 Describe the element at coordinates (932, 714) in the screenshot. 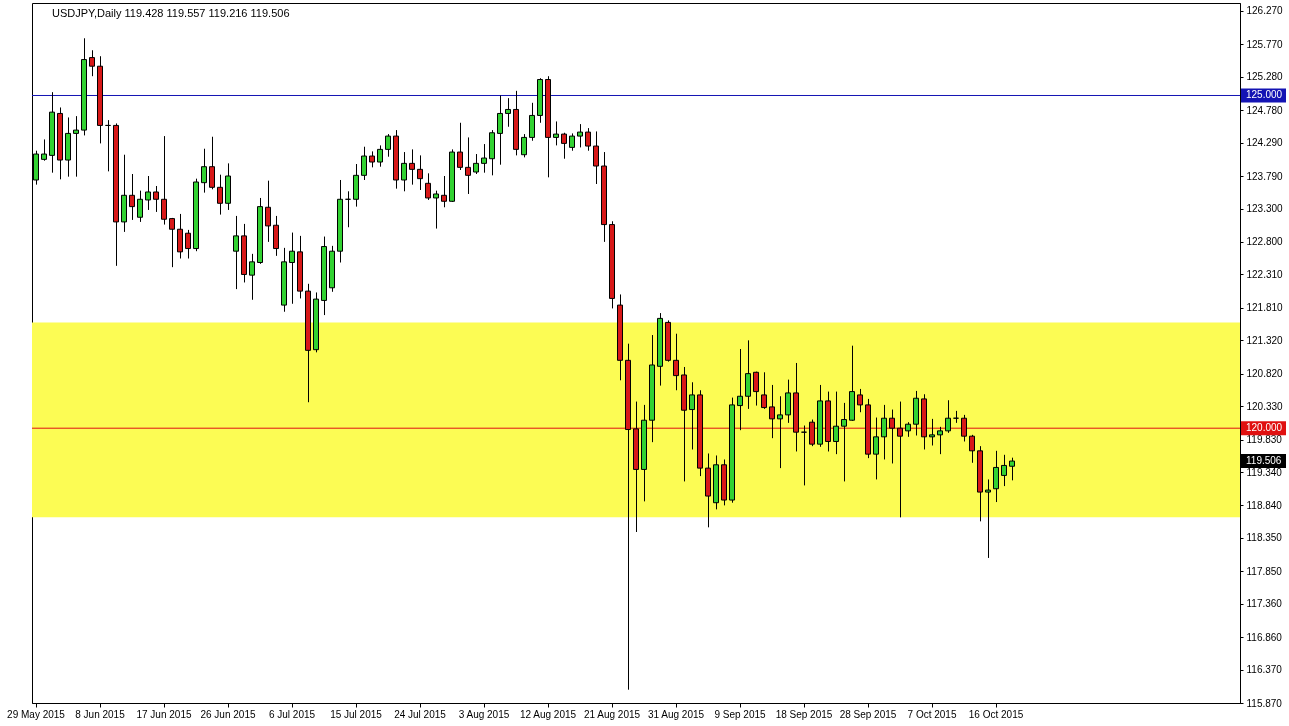

I see `x-tick-label: 7 Oct 2015` at that location.